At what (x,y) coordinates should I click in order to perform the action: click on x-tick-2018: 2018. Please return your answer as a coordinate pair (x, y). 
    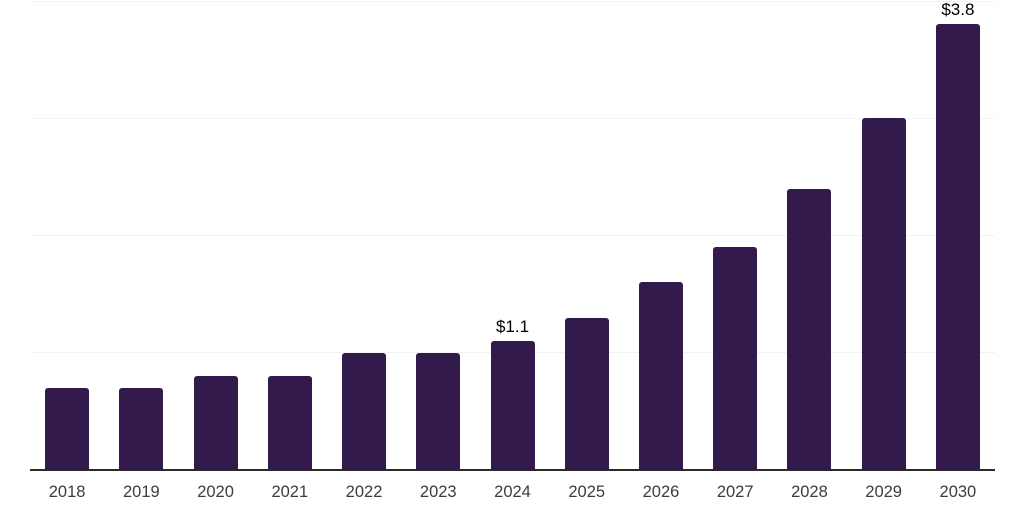
    Looking at the image, I should click on (67, 492).